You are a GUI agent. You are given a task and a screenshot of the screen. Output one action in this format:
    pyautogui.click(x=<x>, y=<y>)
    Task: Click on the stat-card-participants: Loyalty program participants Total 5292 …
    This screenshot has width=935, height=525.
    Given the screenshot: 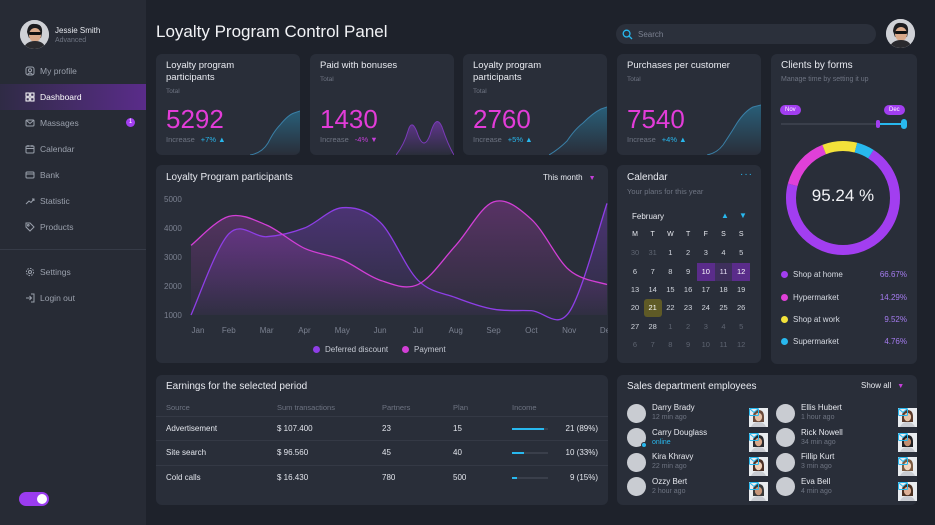 What is the action you would take?
    pyautogui.click(x=228, y=104)
    